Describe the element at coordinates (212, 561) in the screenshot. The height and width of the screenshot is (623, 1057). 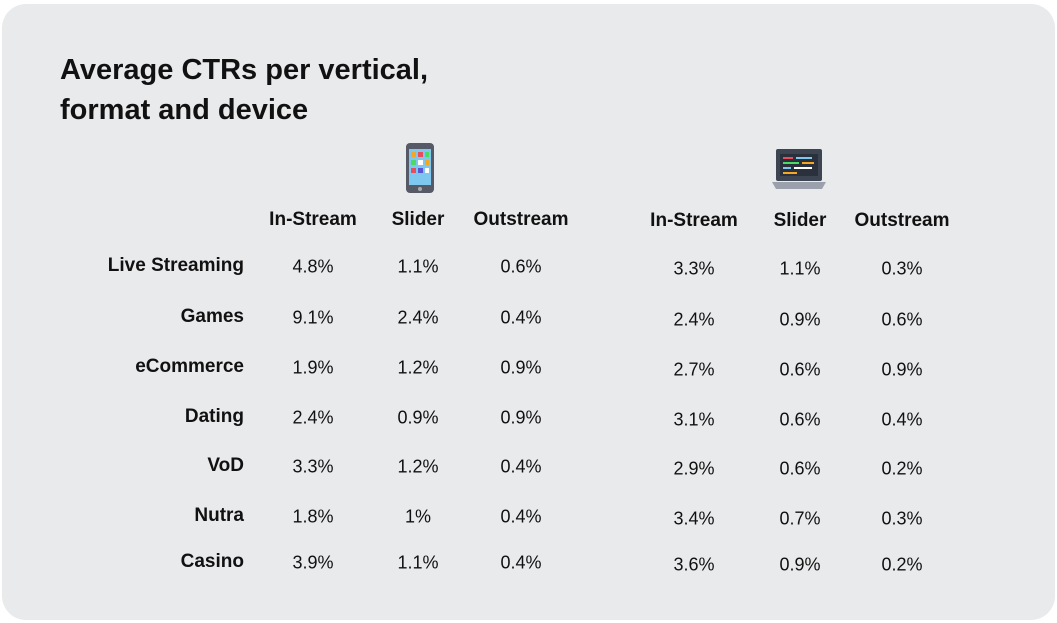
I see `row-label: Casino` at that location.